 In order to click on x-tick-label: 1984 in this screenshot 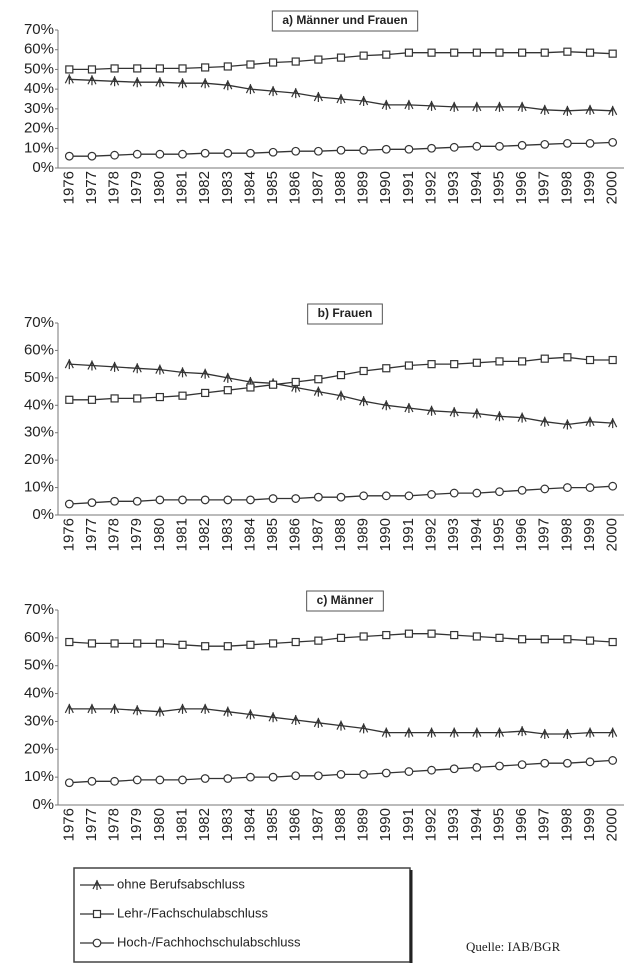, I will do `click(249, 534)`.